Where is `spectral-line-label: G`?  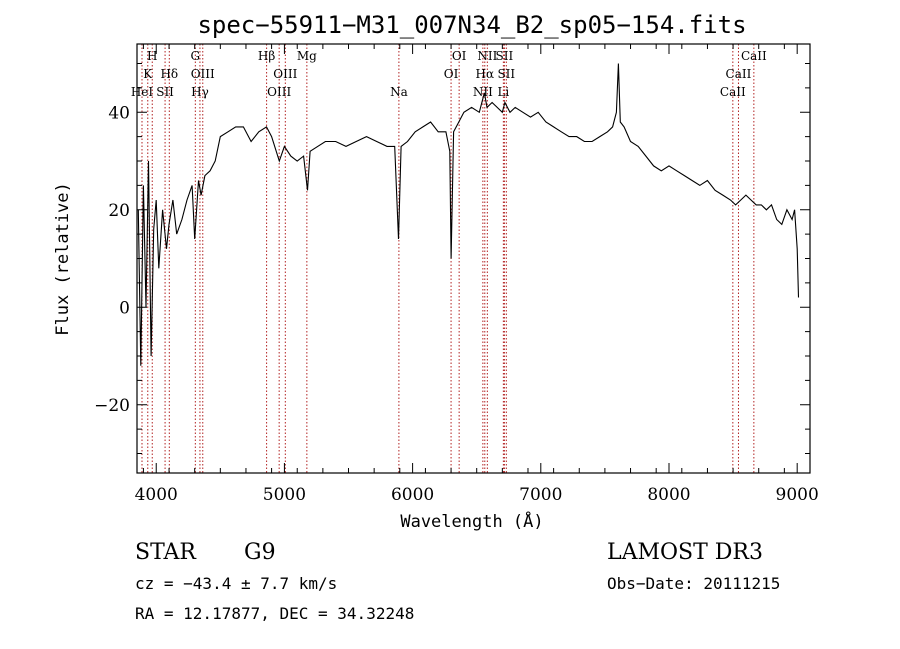
spectral-line-label: G is located at coordinates (196, 56).